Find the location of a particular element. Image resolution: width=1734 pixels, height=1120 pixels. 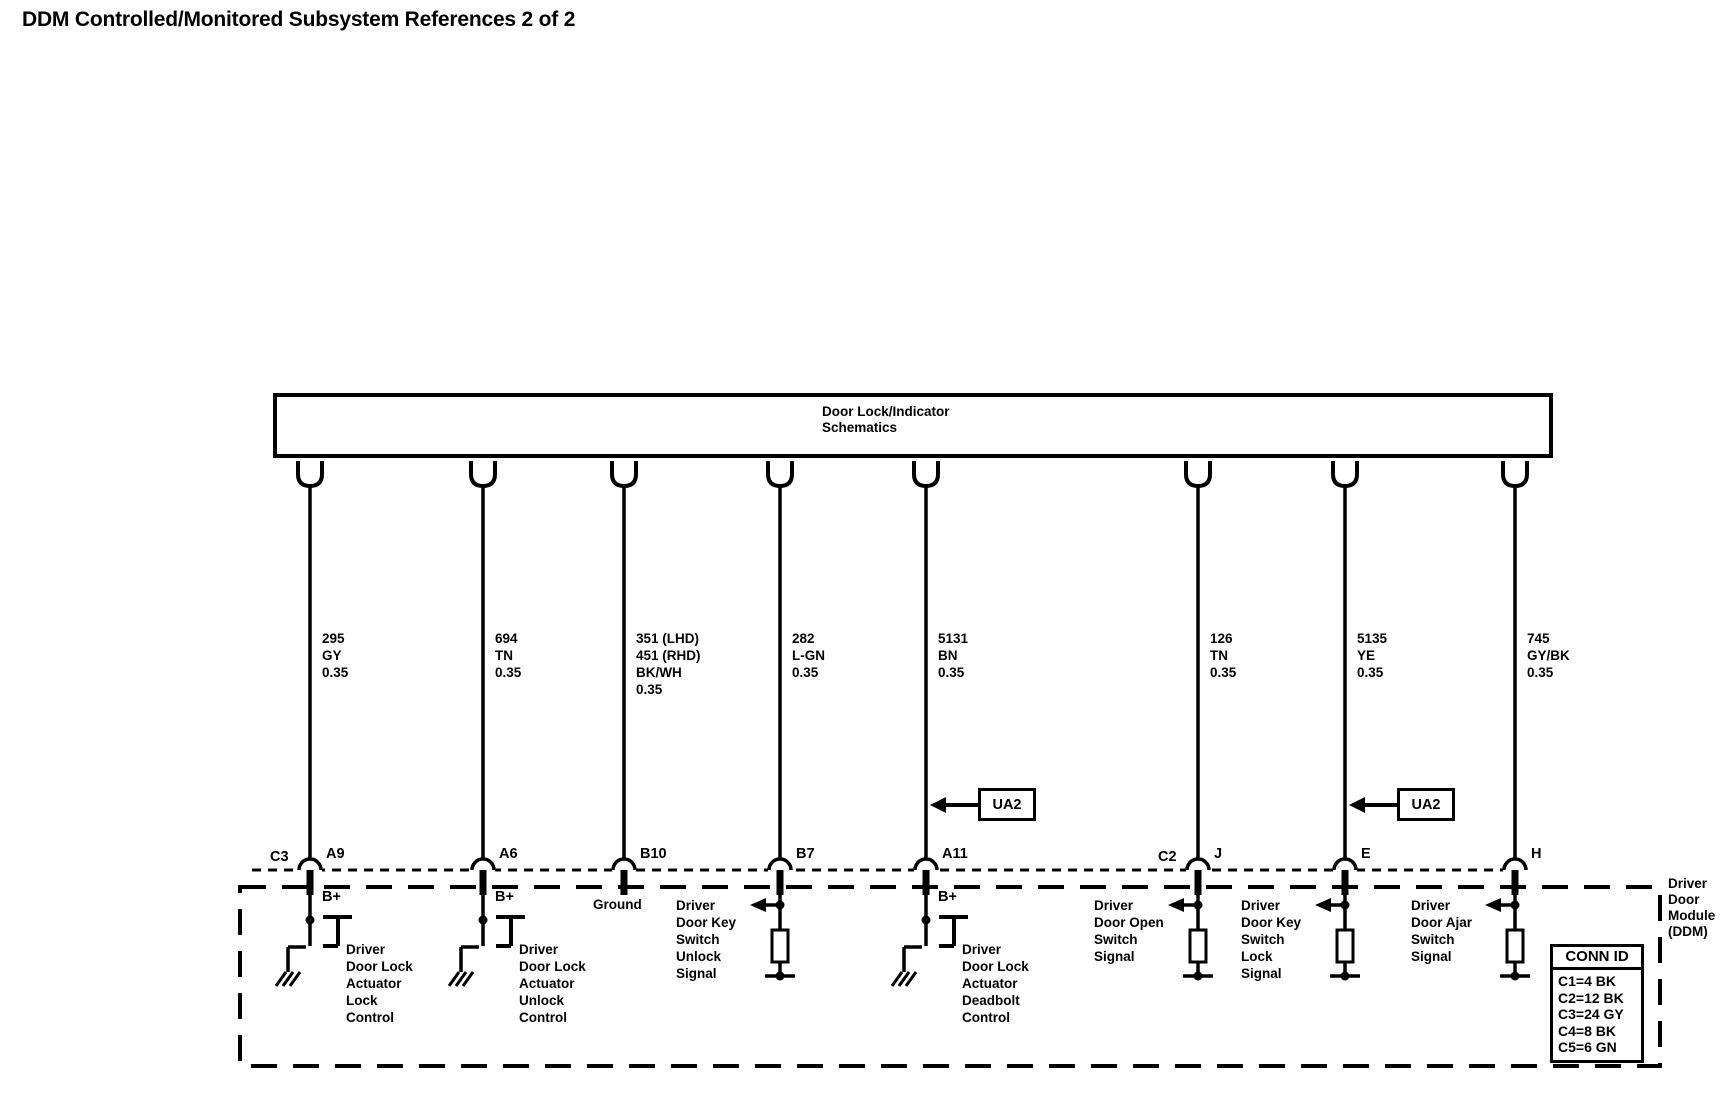

component-label-line: Ground is located at coordinates (617, 904).